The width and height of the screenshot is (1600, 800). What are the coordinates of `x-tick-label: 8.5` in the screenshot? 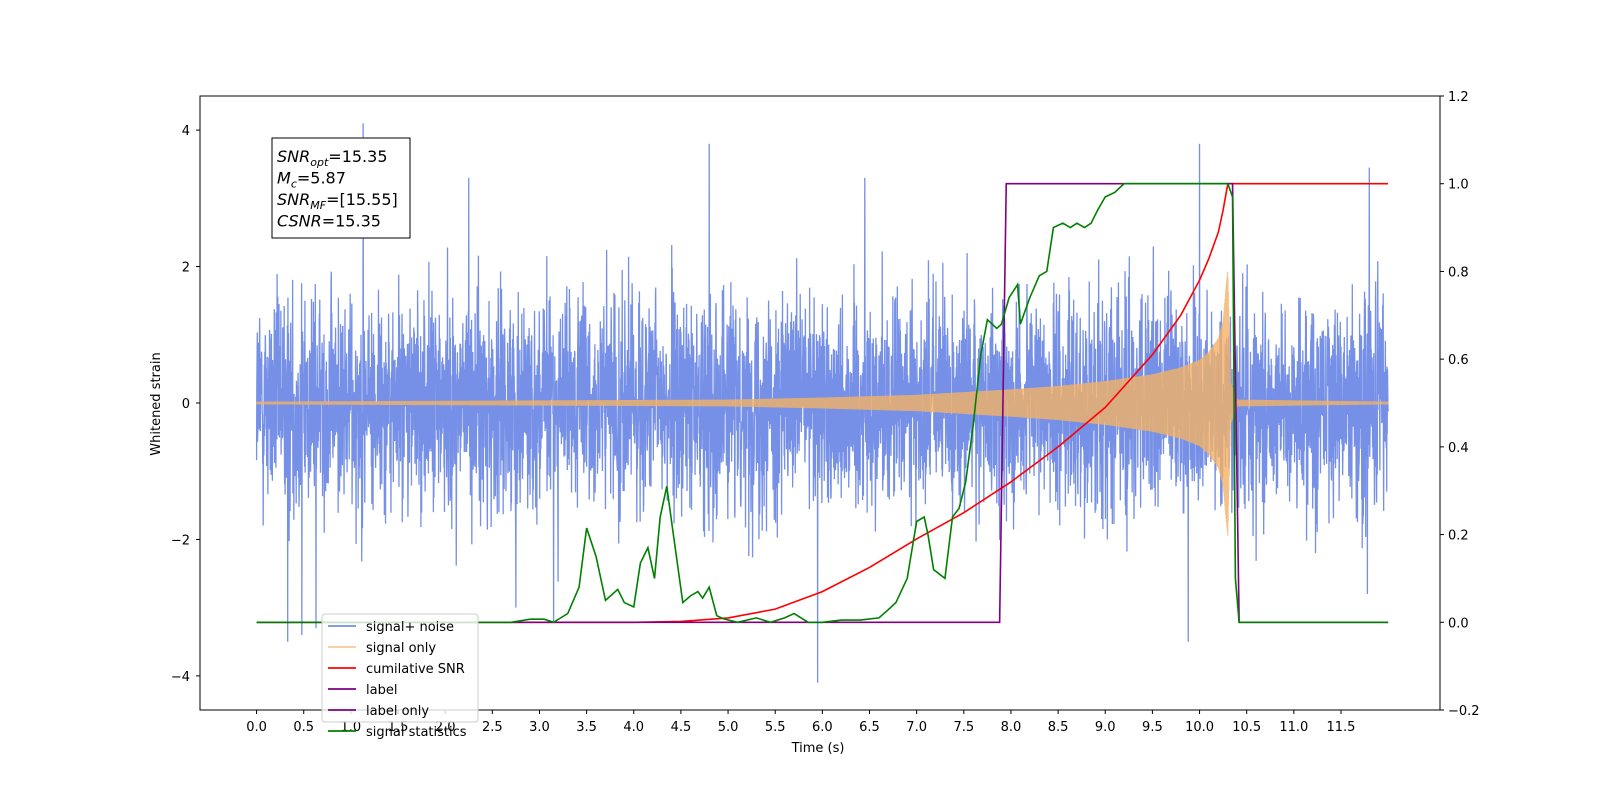 It's located at (1058, 727).